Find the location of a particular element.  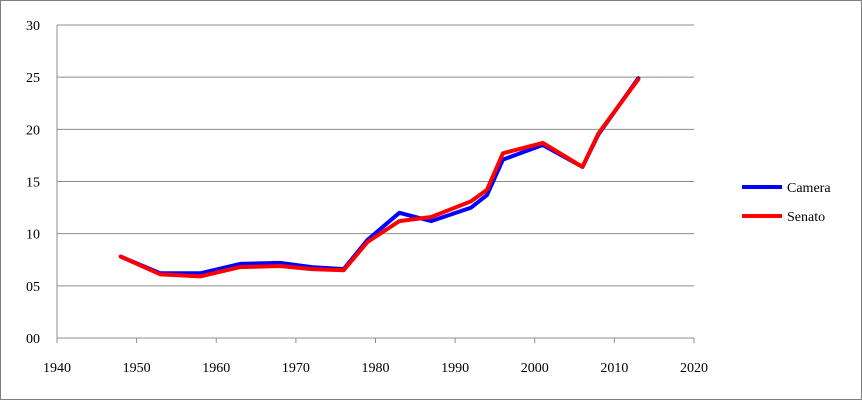

y-tick-label: 25 is located at coordinates (33, 78).